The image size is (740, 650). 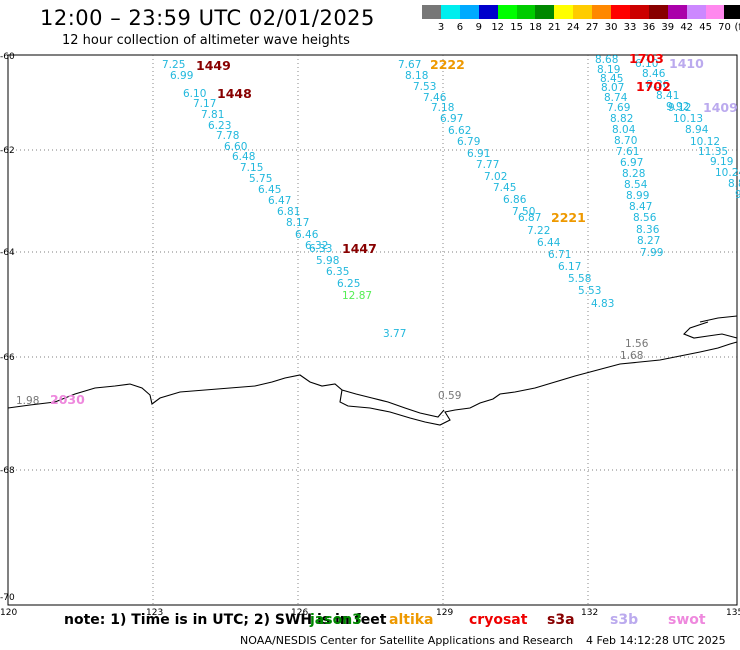 What do you see at coordinates (411, 620) in the screenshot?
I see `legend-item-altika: altika` at bounding box center [411, 620].